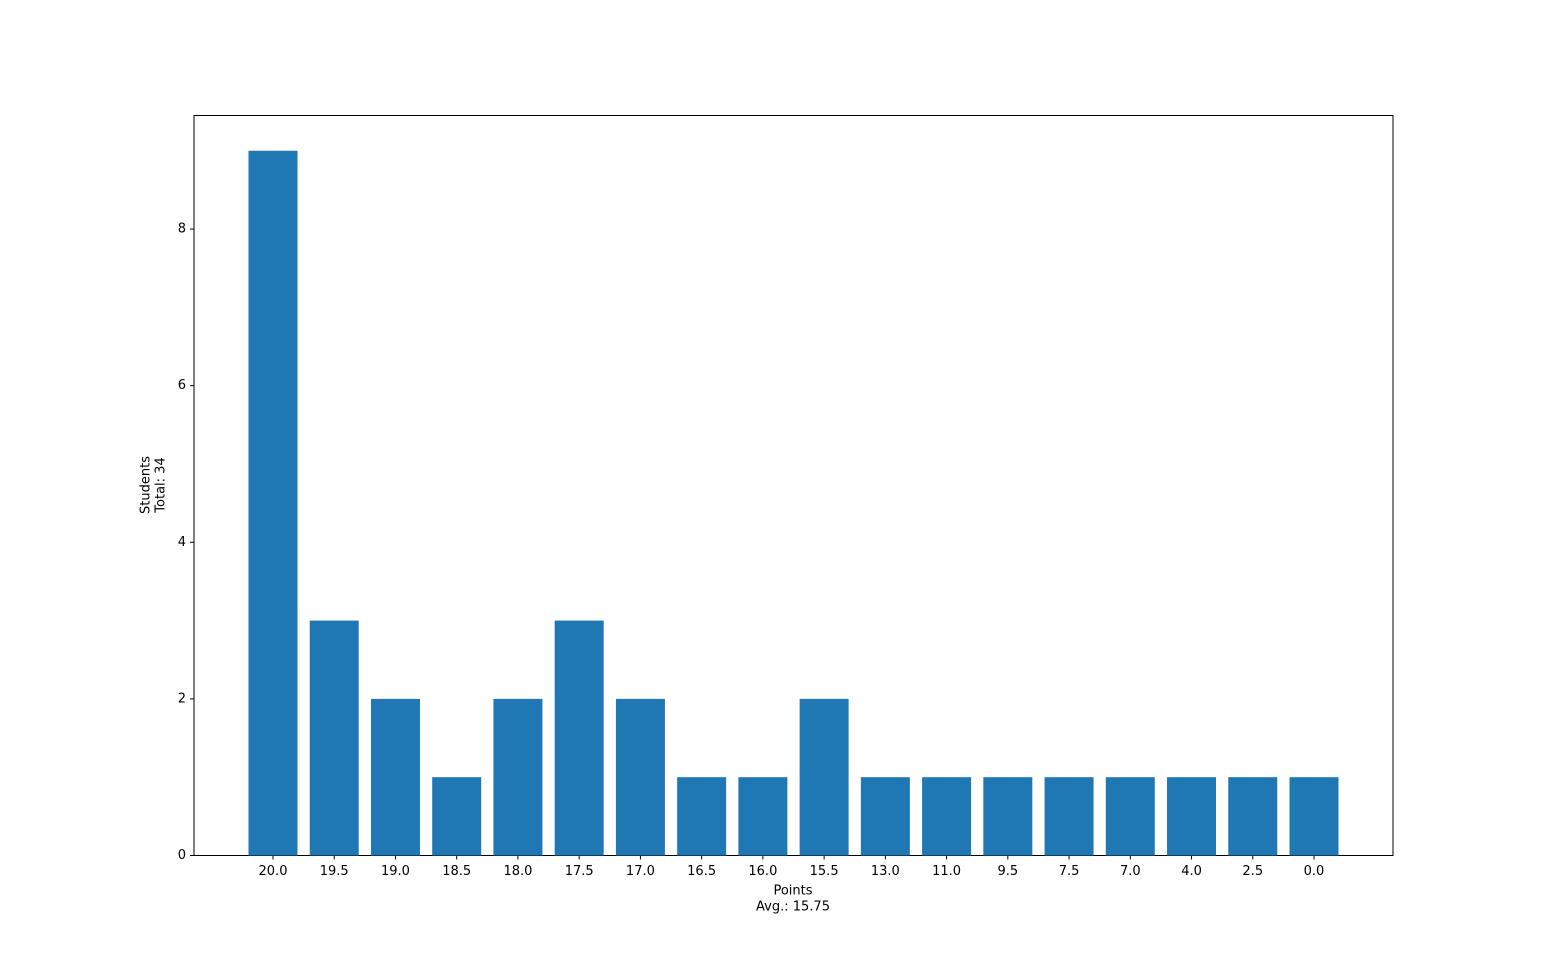 This screenshot has width=1548, height=961. Describe the element at coordinates (946, 871) in the screenshot. I see `x-tick-label: 11.0` at that location.